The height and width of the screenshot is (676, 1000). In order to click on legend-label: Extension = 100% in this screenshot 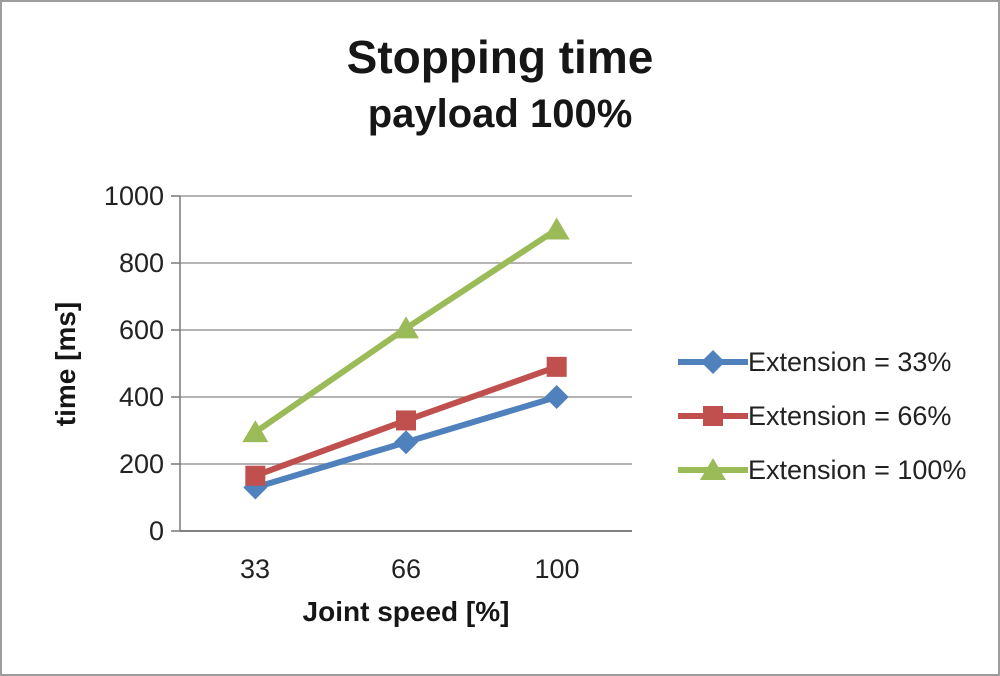, I will do `click(857, 469)`.